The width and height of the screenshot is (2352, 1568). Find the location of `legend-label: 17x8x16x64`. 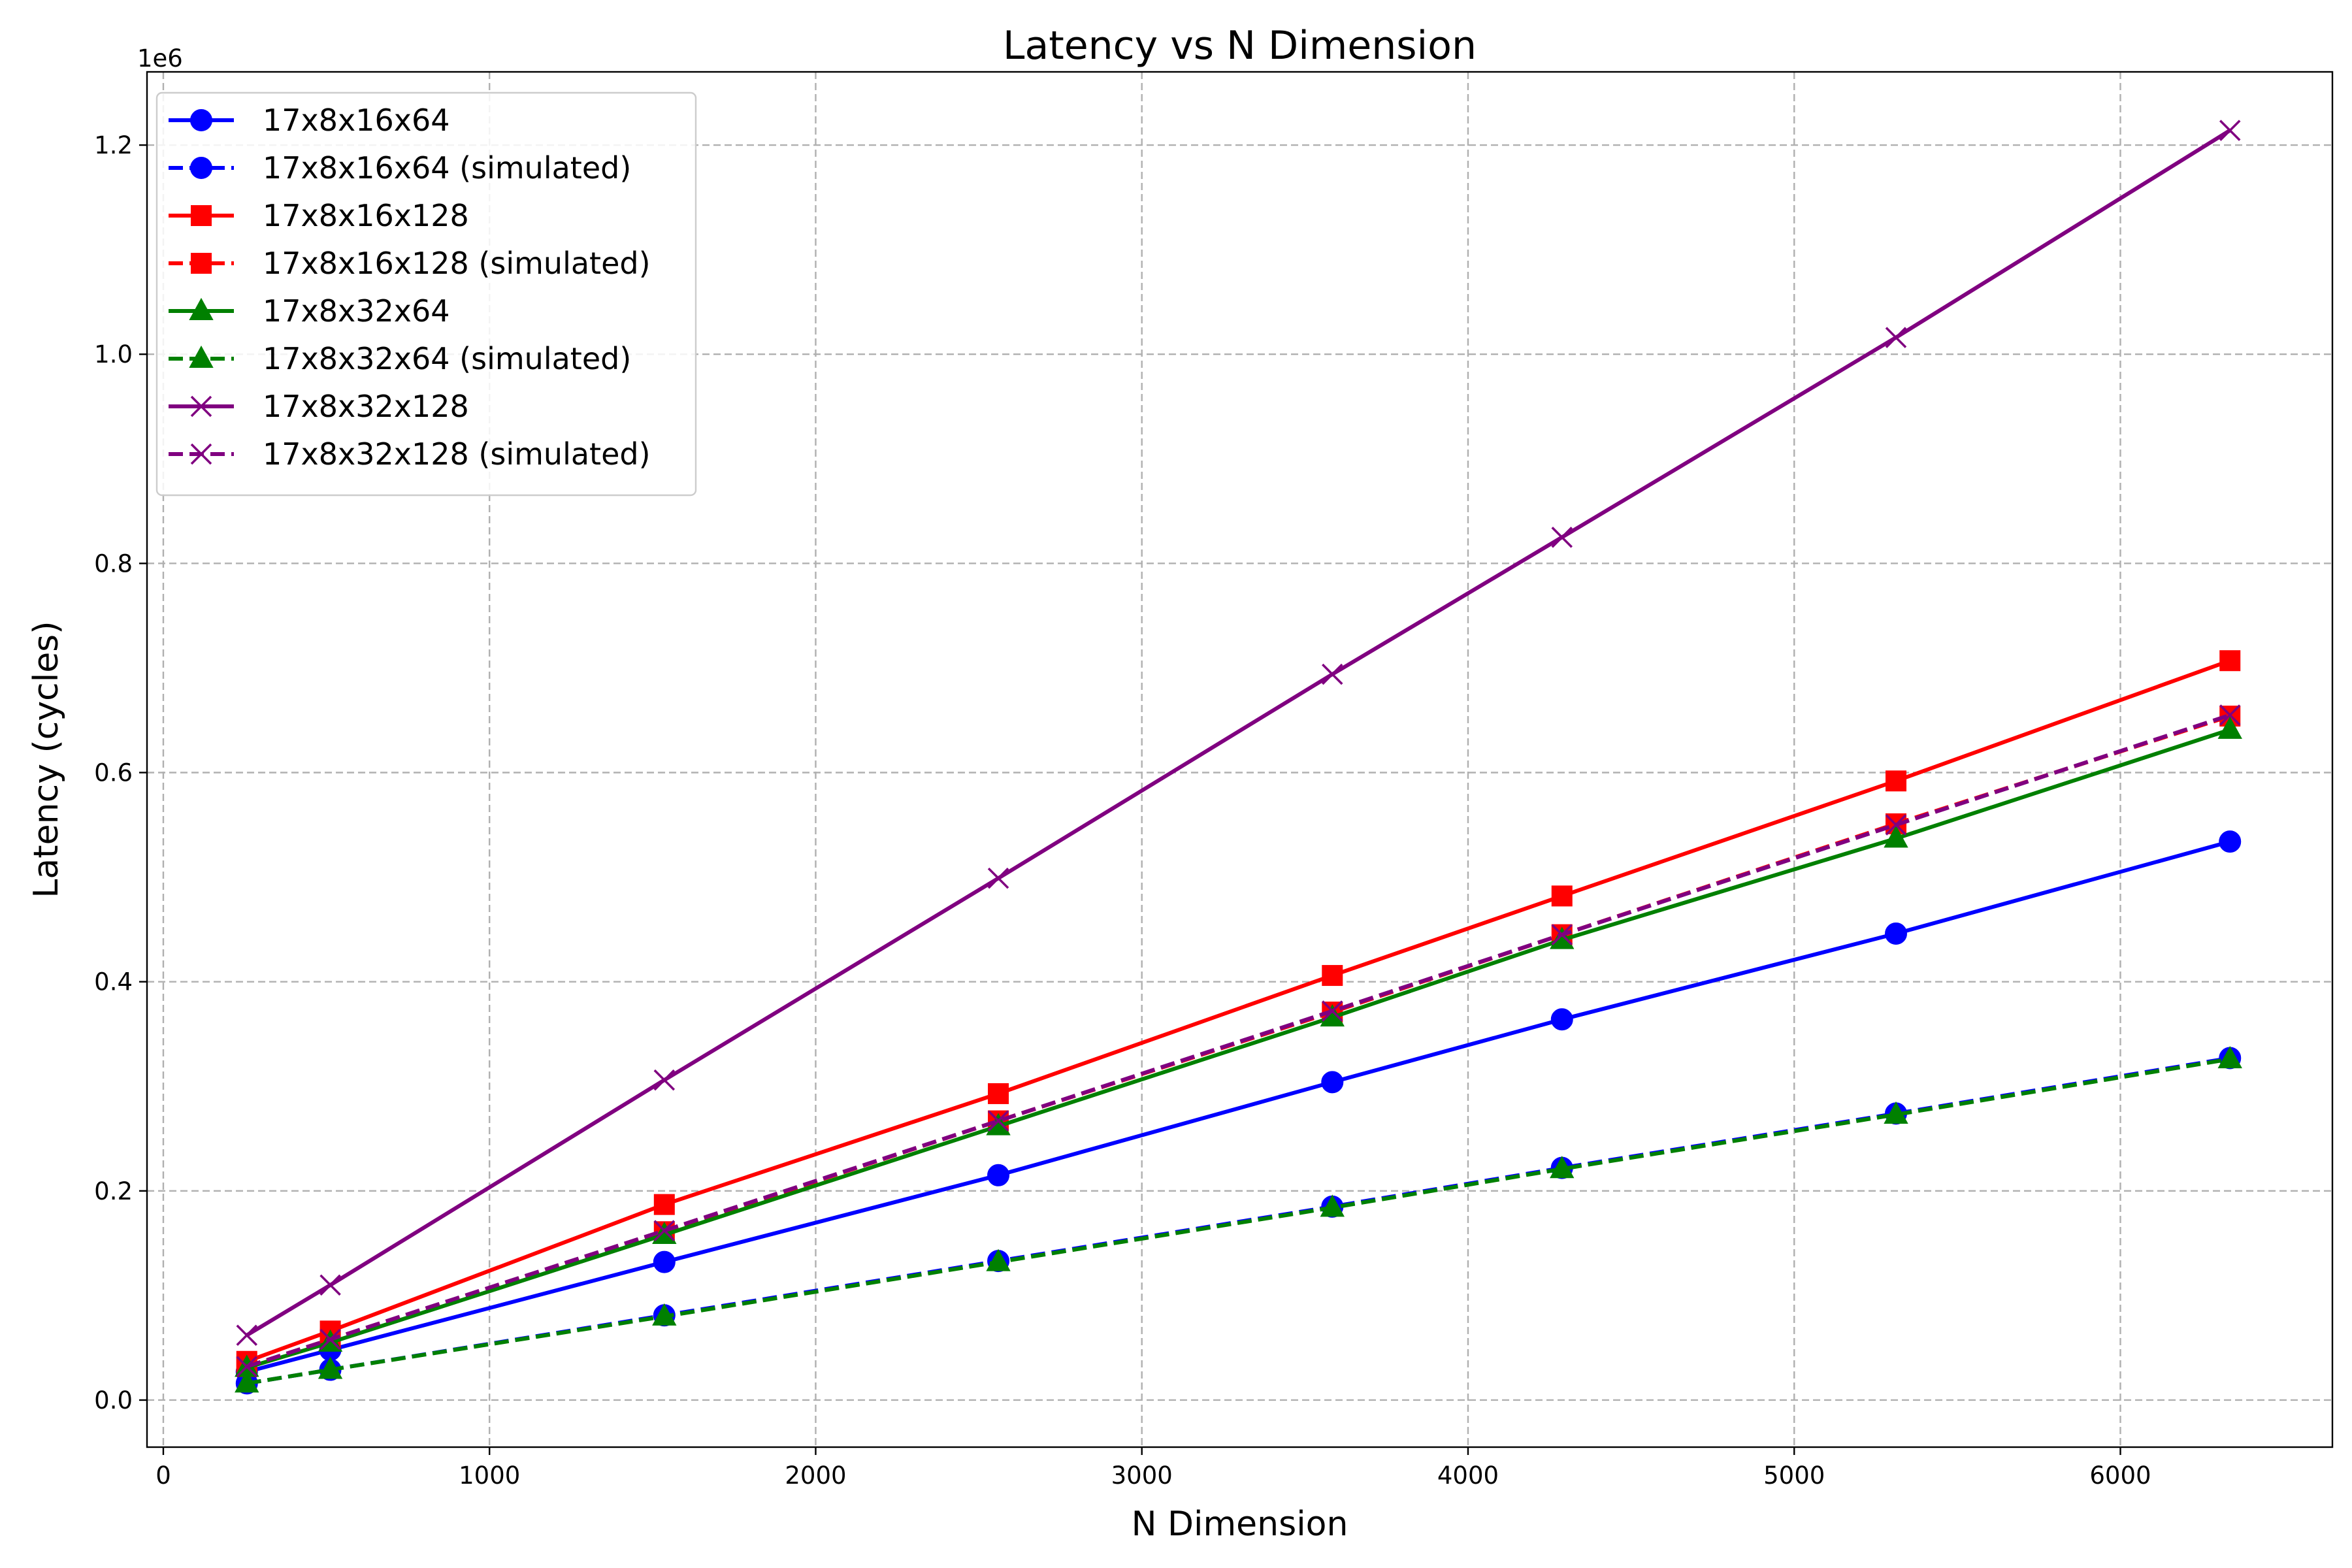

legend-label: 17x8x16x64 is located at coordinates (356, 120).